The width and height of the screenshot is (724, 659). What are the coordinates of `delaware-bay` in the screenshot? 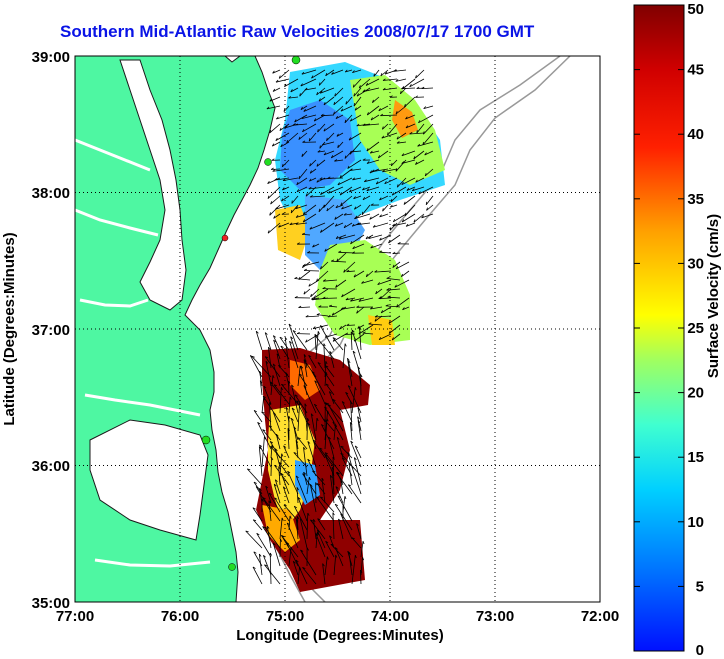 It's located at (232, 59).